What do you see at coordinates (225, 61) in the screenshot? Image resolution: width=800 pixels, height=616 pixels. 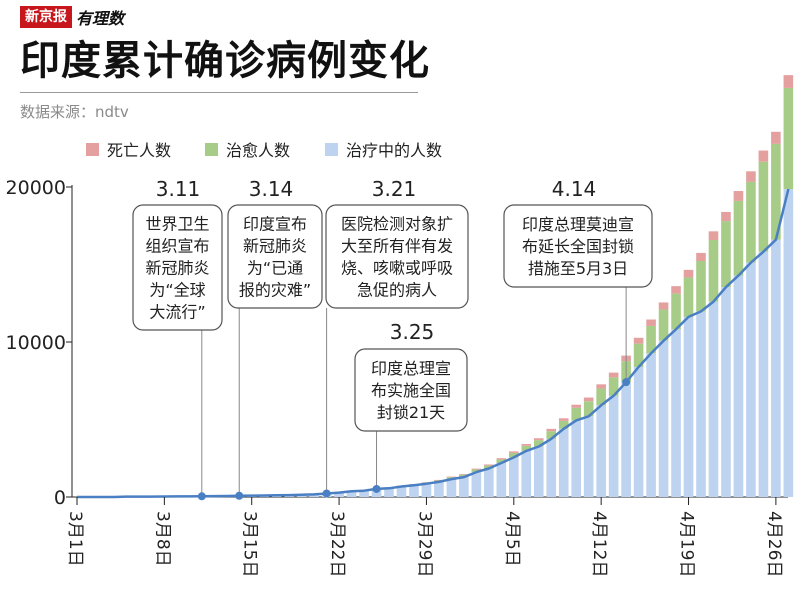 I see `page-title: 印度累计确诊病例变化` at bounding box center [225, 61].